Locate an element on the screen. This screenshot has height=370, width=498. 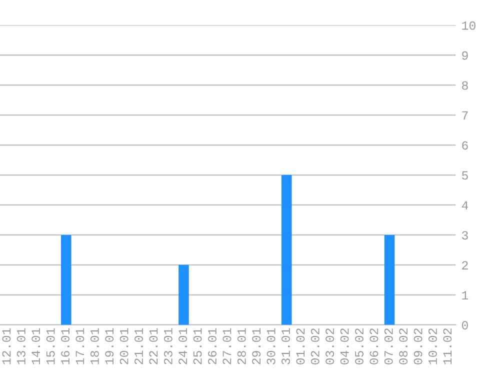
y-tick-label: 0 is located at coordinates (465, 325).